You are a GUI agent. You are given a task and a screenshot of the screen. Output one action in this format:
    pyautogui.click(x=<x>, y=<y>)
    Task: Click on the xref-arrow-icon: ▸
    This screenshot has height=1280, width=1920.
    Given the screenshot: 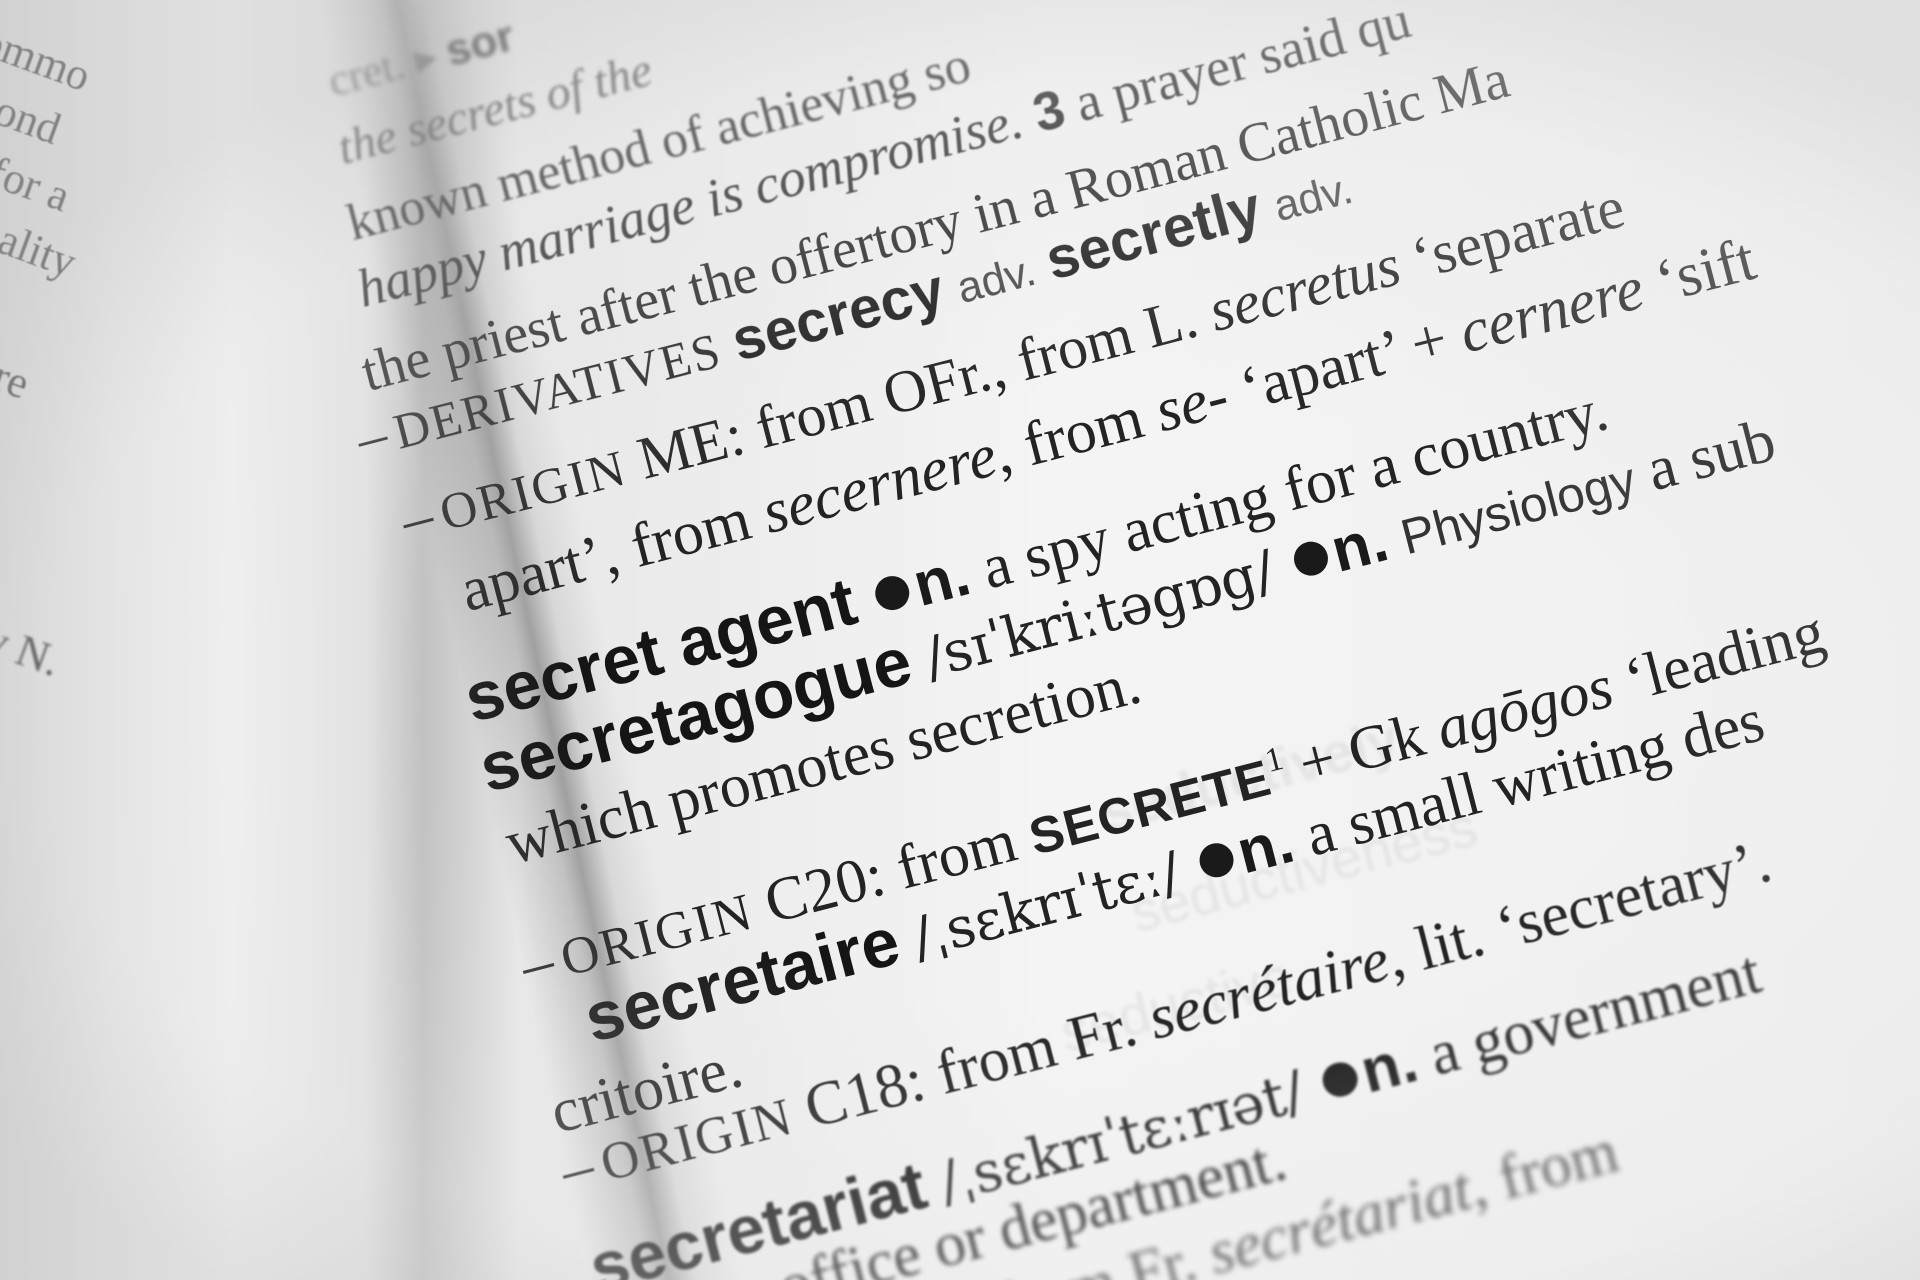 What is the action you would take?
    pyautogui.click(x=425, y=57)
    